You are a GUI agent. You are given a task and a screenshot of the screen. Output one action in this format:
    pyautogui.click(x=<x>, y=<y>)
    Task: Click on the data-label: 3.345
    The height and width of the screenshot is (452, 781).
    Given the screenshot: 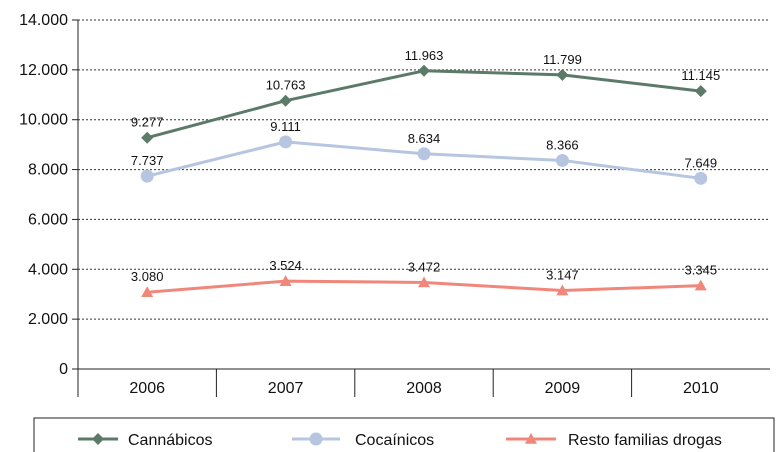 What is the action you would take?
    pyautogui.click(x=701, y=270)
    